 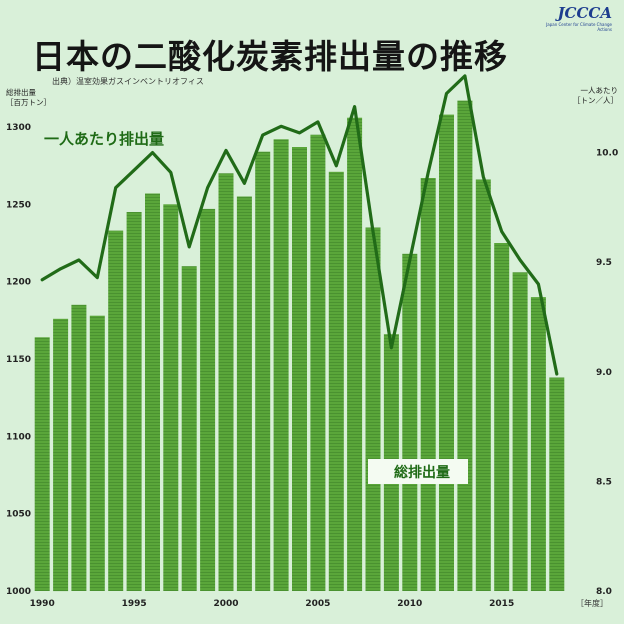 What do you see at coordinates (226, 150) in the screenshot?
I see `line-point-2000` at bounding box center [226, 150].